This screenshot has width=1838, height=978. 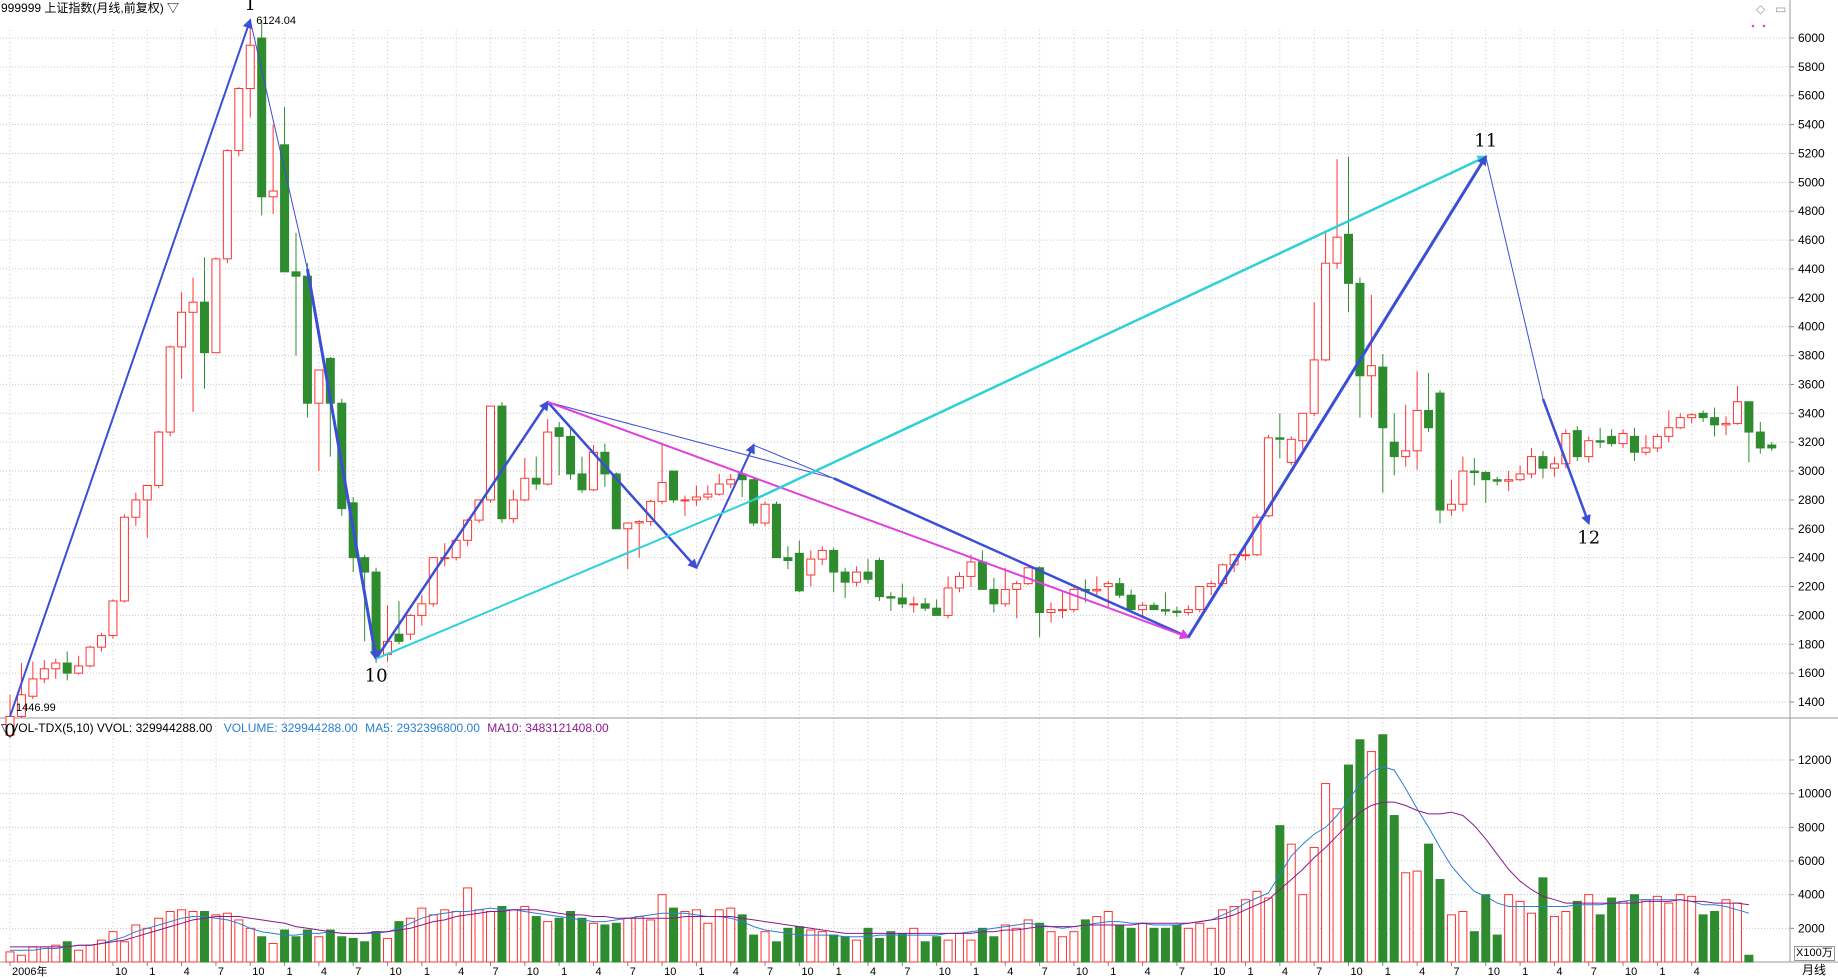 I want to click on price-tick-label: 5600, so click(x=1811, y=96).